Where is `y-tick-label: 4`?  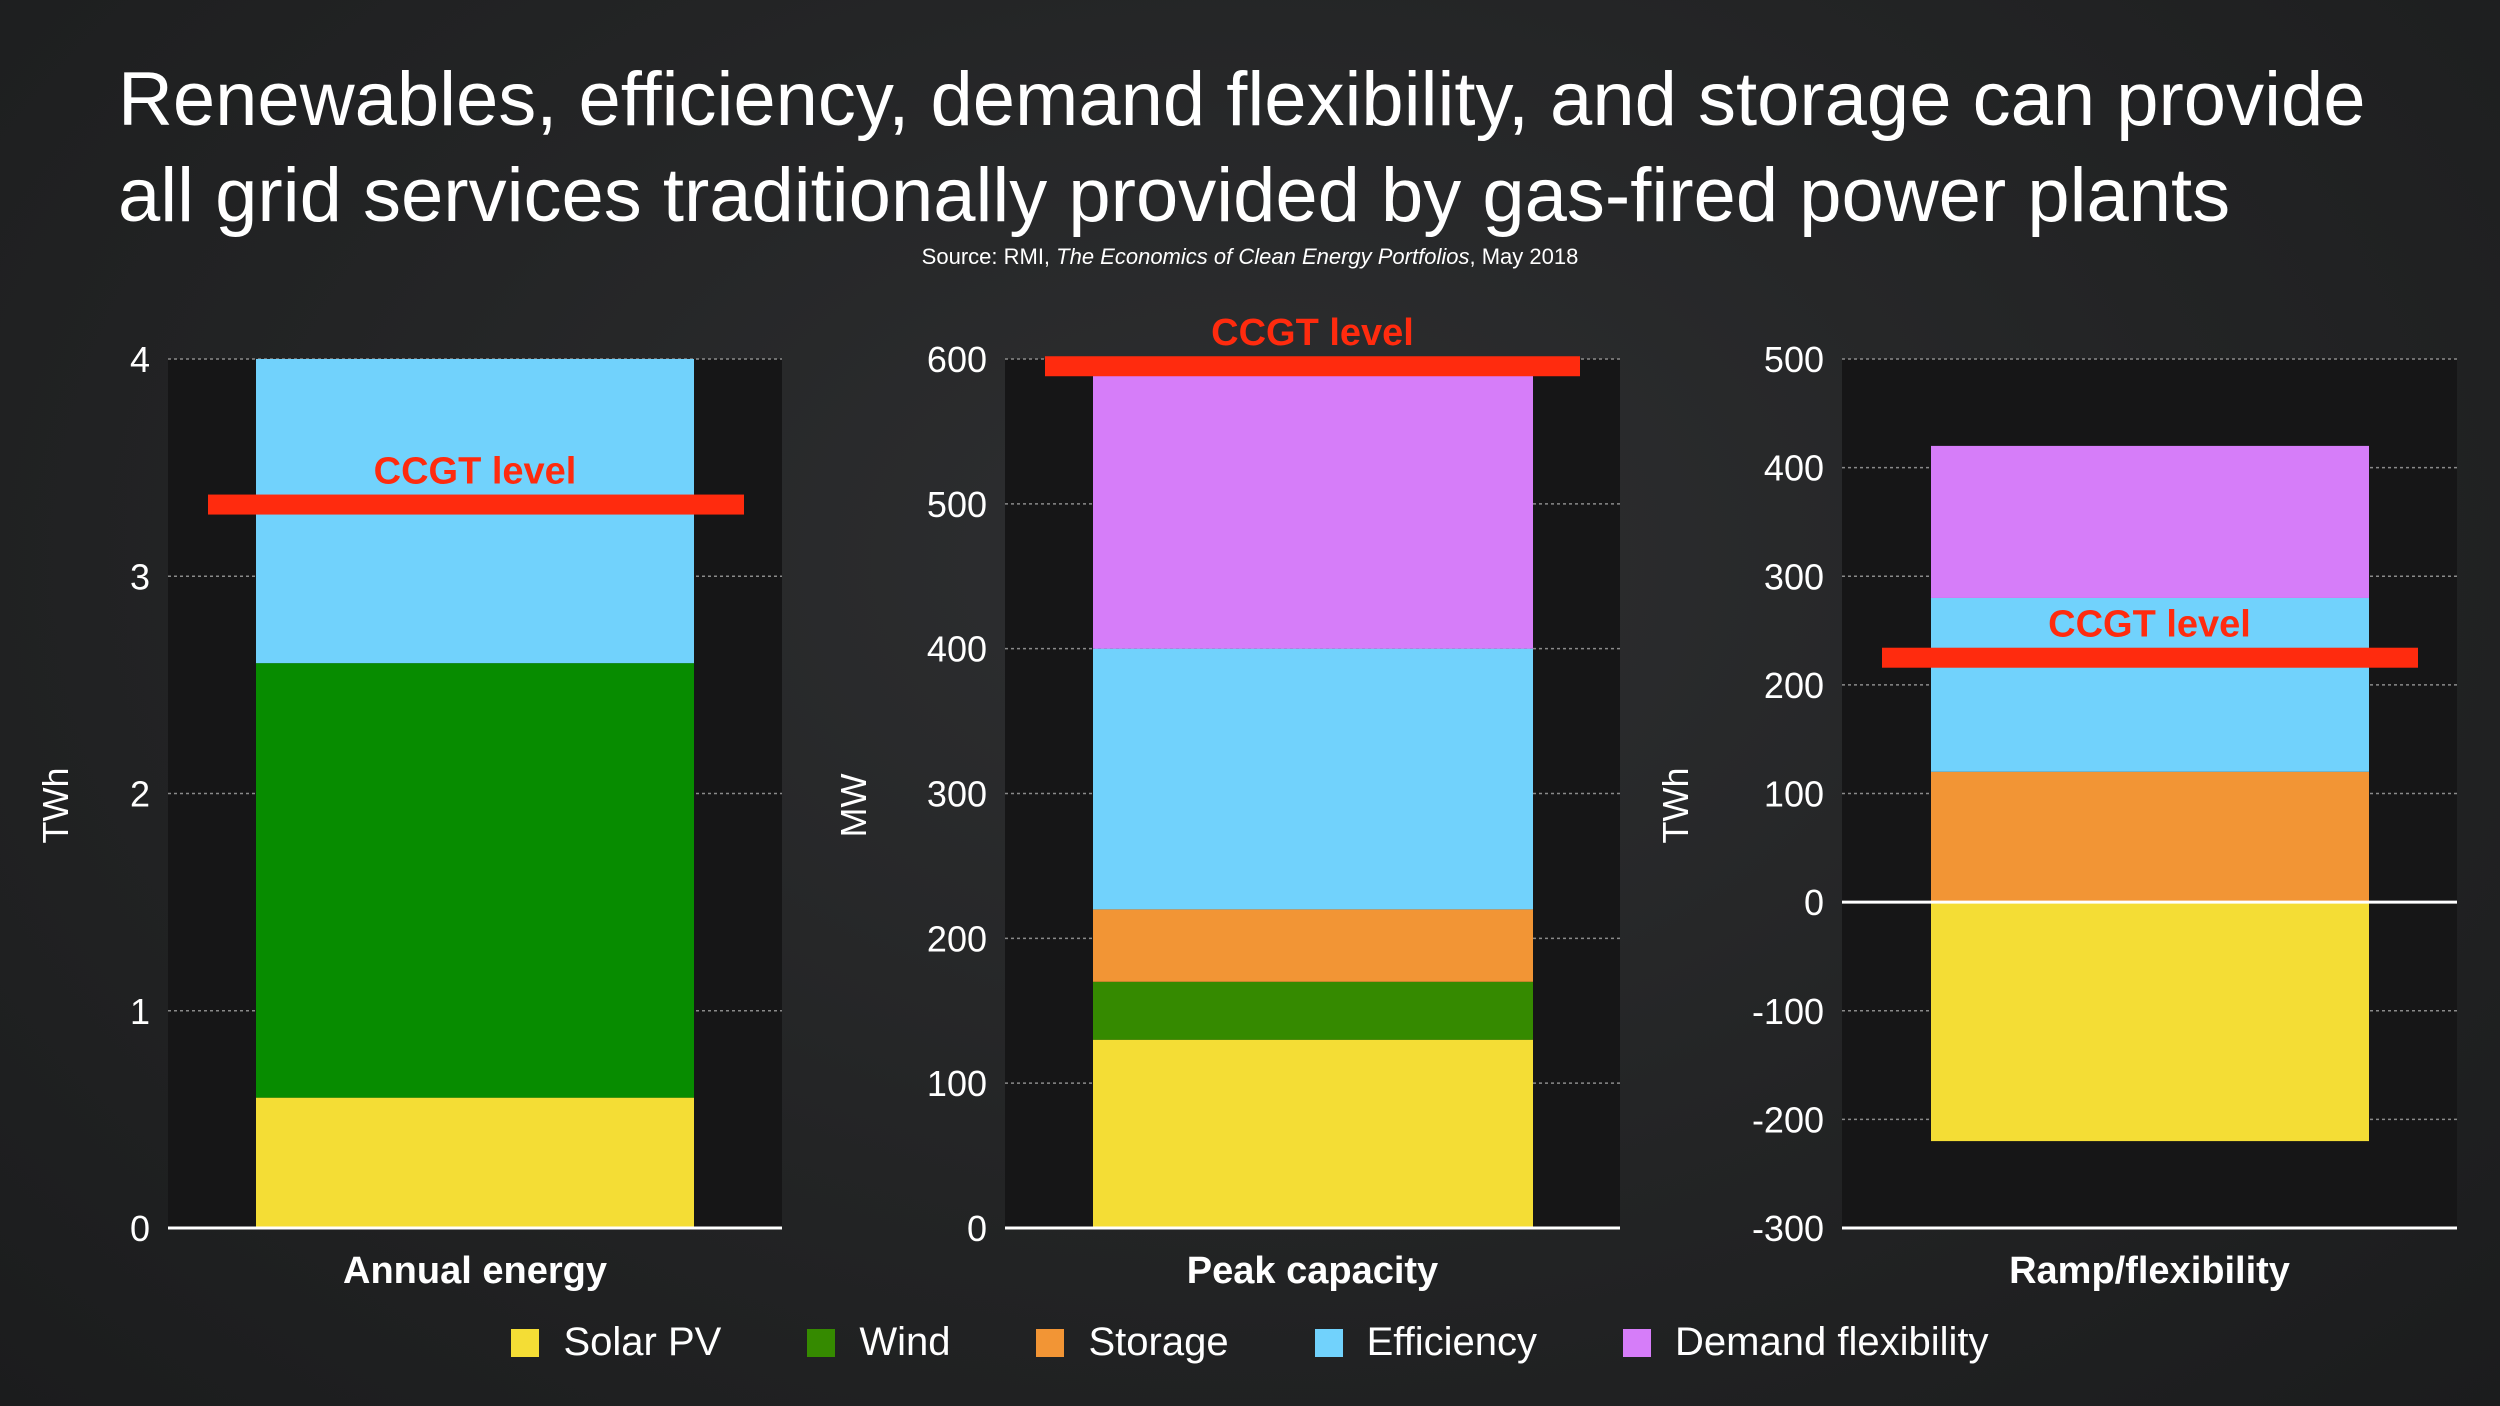 y-tick-label: 4 is located at coordinates (140, 359).